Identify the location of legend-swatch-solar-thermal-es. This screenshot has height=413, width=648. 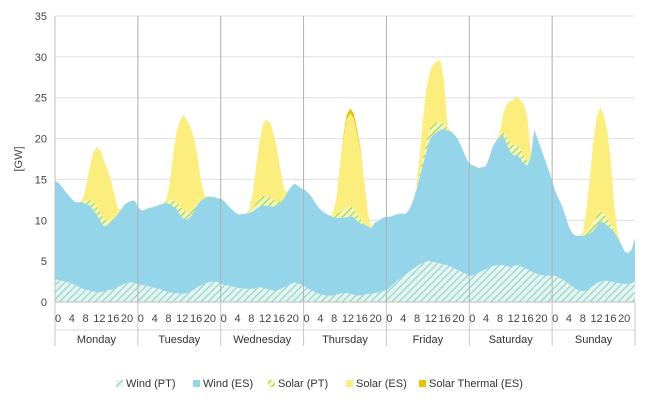
(422, 383).